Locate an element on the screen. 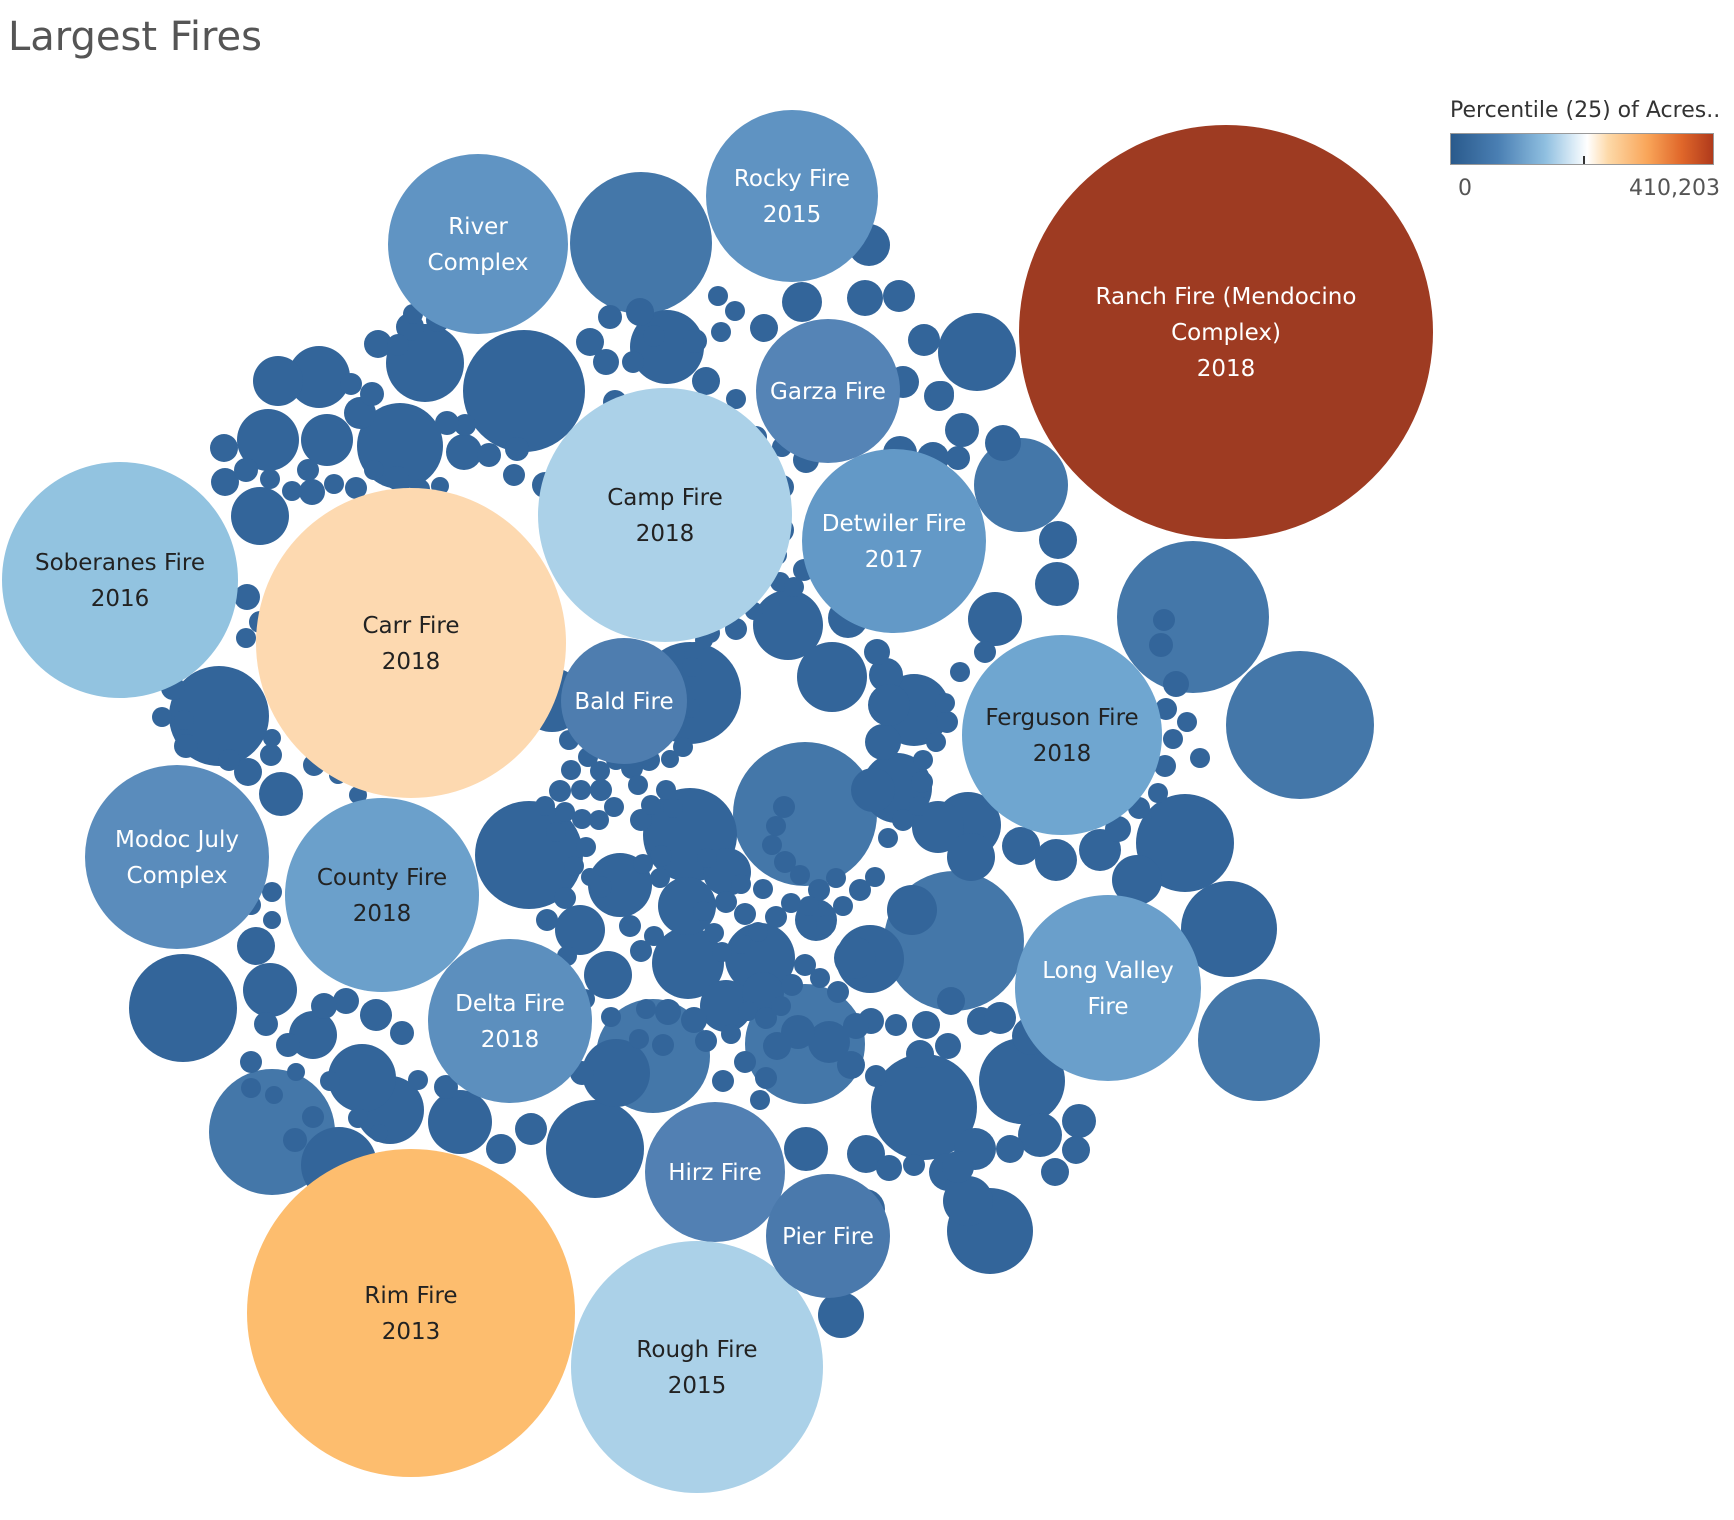 The image size is (1734, 1520). bubble-ferguson-fire: Ferguson Fire 2018 is located at coordinates (1062, 735).